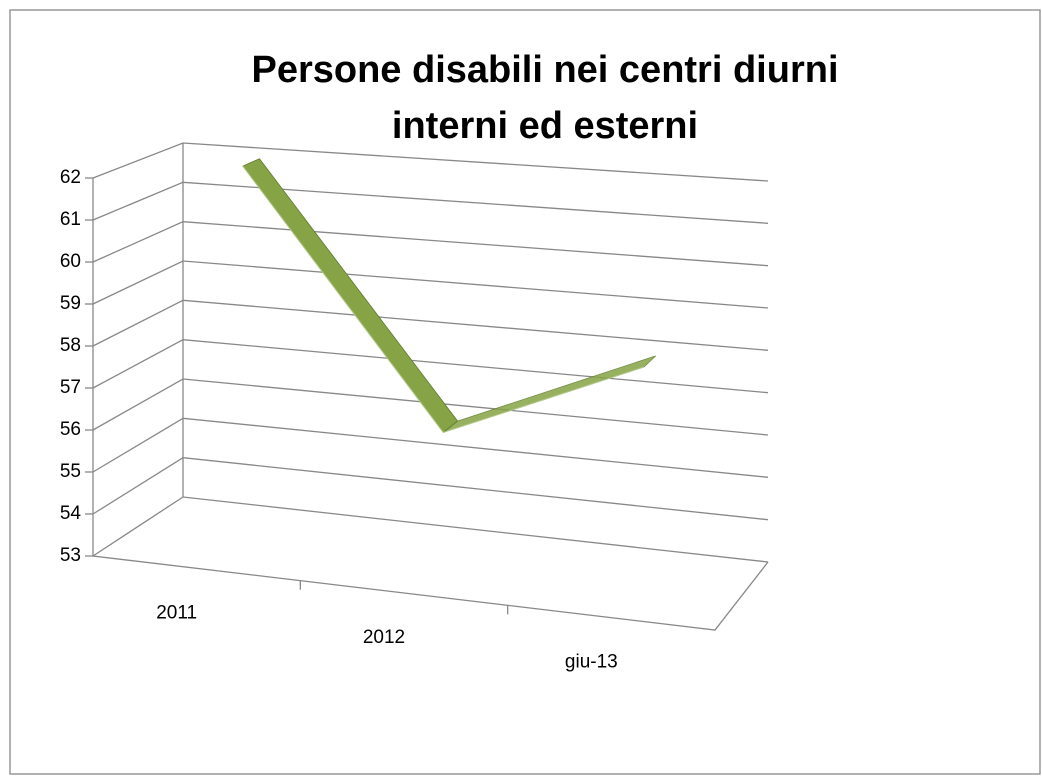  Describe the element at coordinates (443, 299) in the screenshot. I see `line-series` at that location.